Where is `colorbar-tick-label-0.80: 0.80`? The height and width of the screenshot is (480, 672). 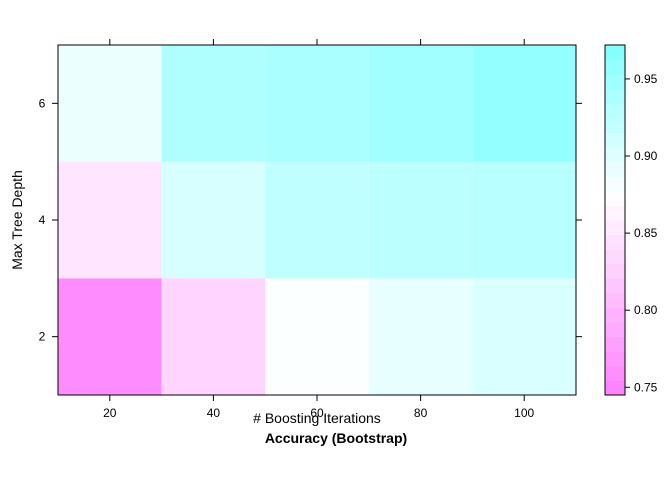 colorbar-tick-label-0.80: 0.80 is located at coordinates (646, 310).